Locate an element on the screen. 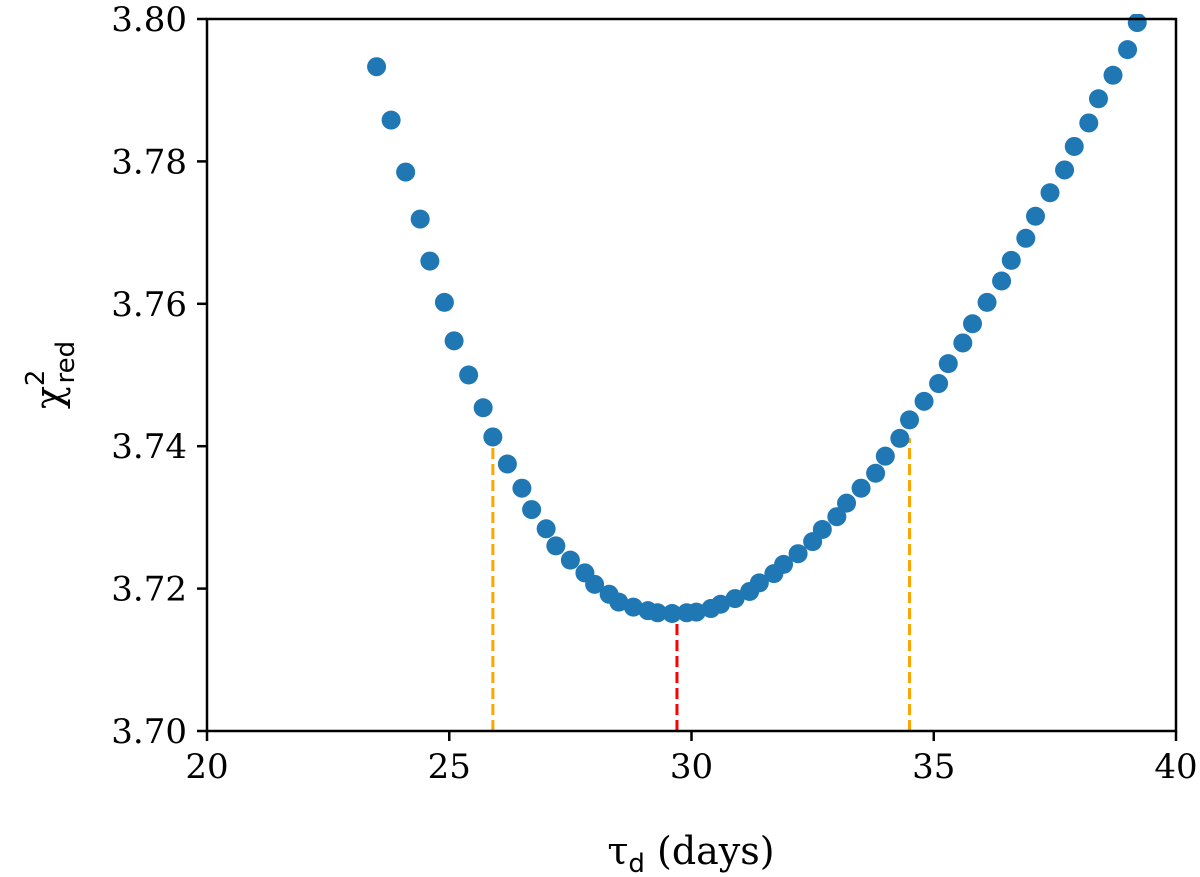 This screenshot has height=877, width=1200. x-tick-label: 25 is located at coordinates (449, 767).